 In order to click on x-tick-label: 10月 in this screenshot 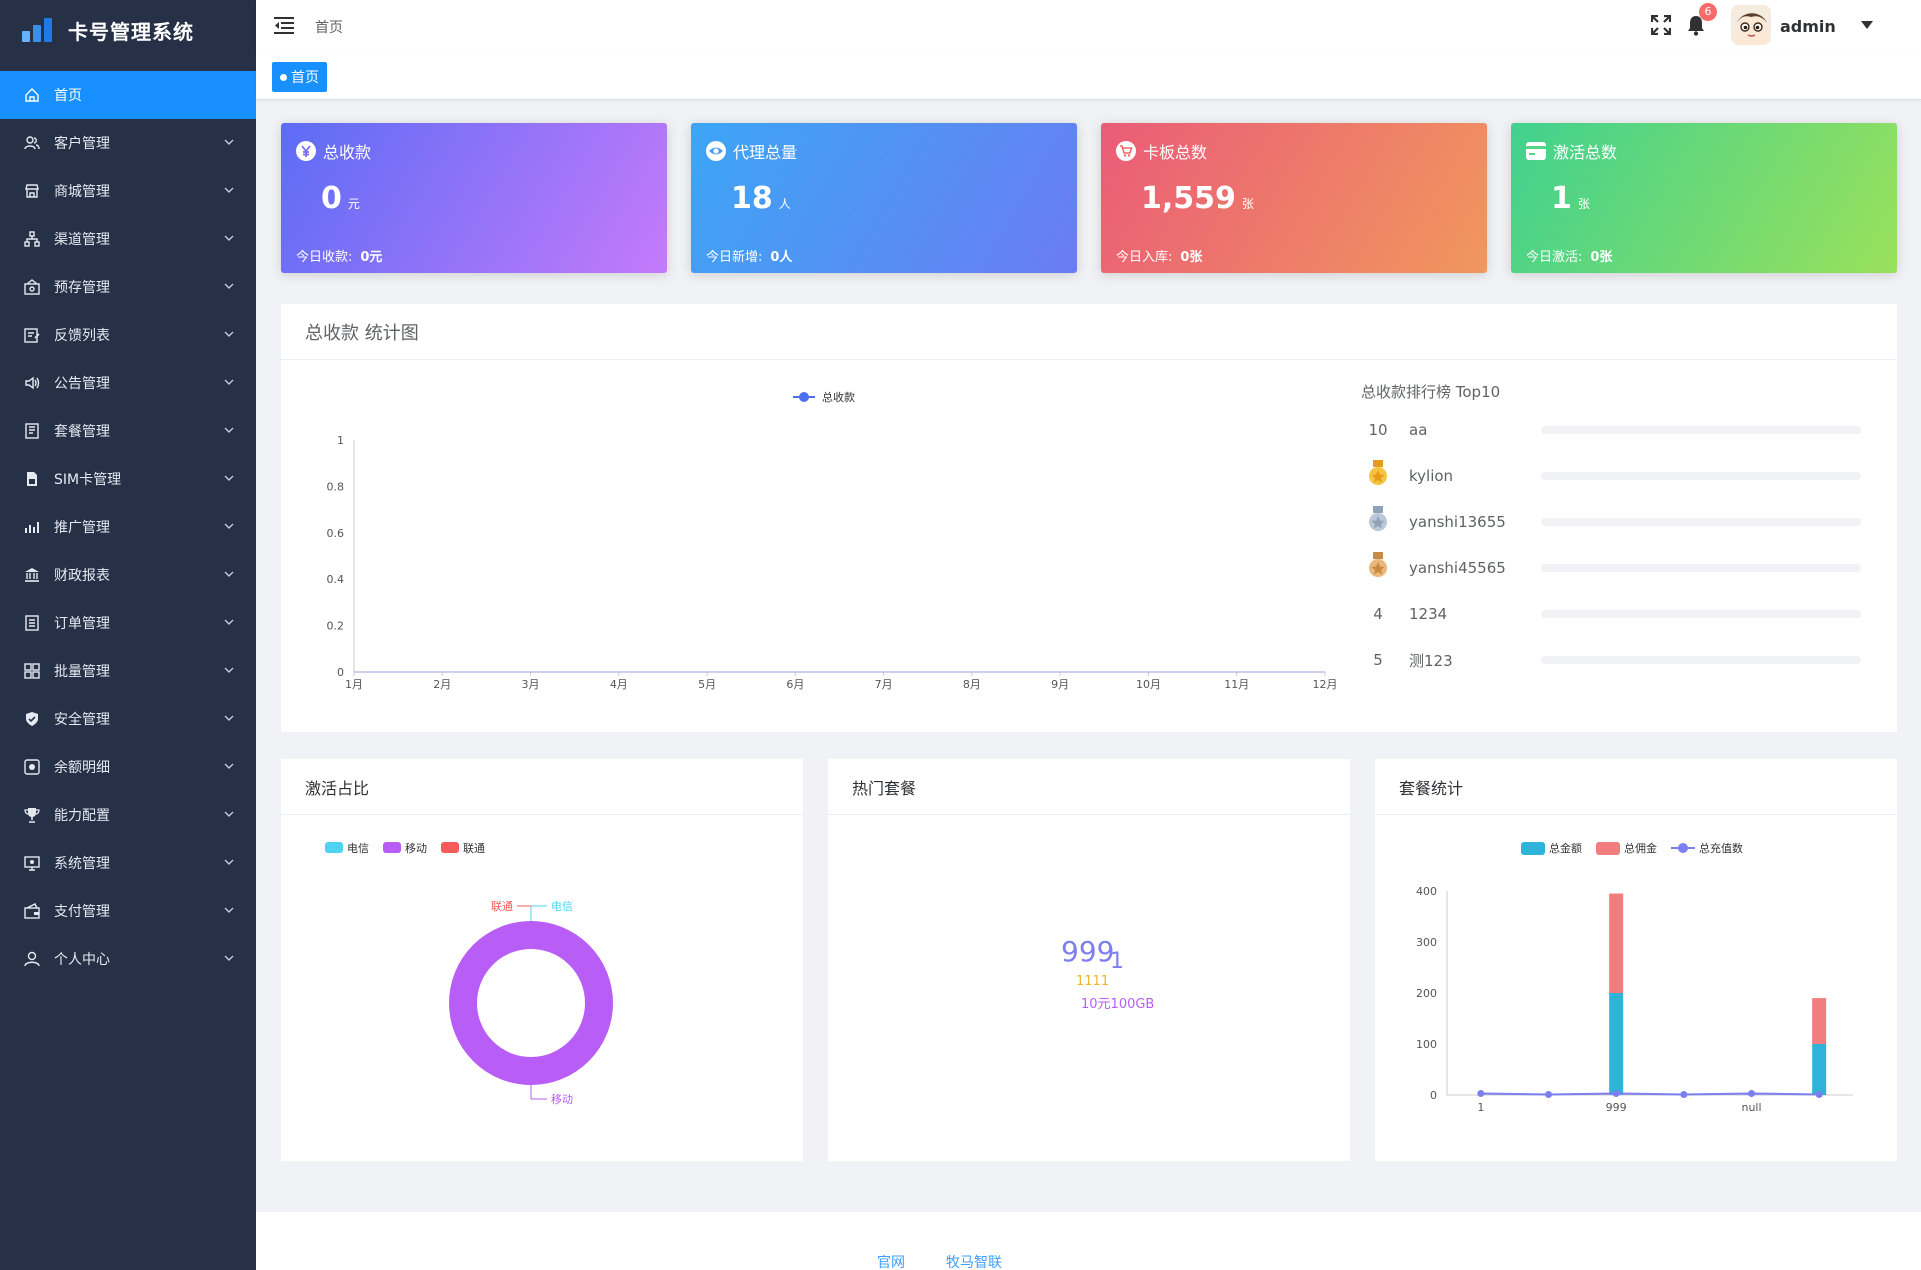, I will do `click(1148, 684)`.